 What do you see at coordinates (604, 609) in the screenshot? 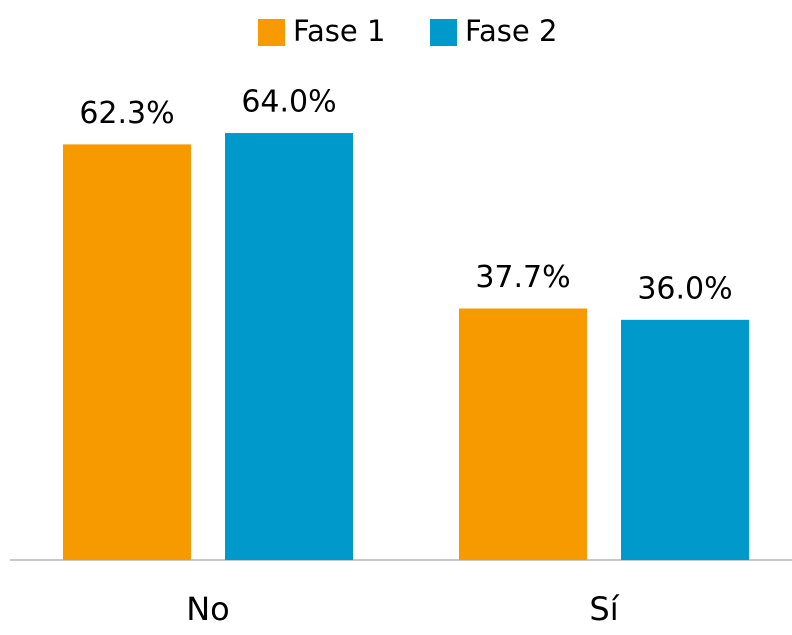
I see `x-tick-label: Sí` at bounding box center [604, 609].